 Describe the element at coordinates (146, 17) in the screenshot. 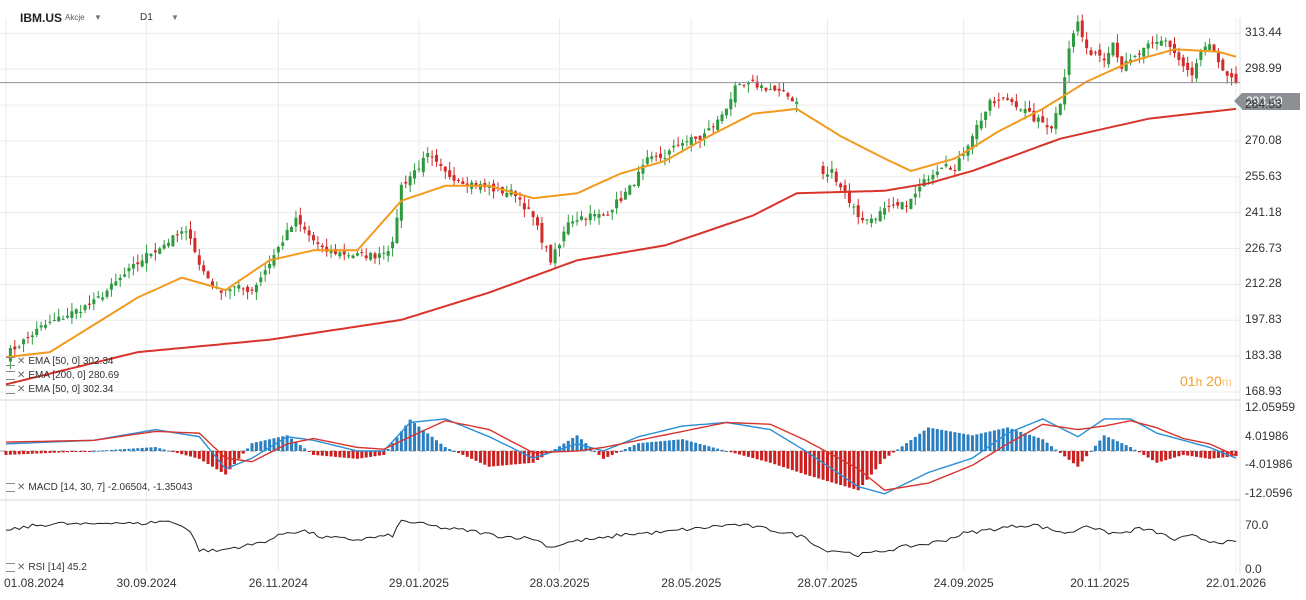

I see `timeframe-selector: D1` at that location.